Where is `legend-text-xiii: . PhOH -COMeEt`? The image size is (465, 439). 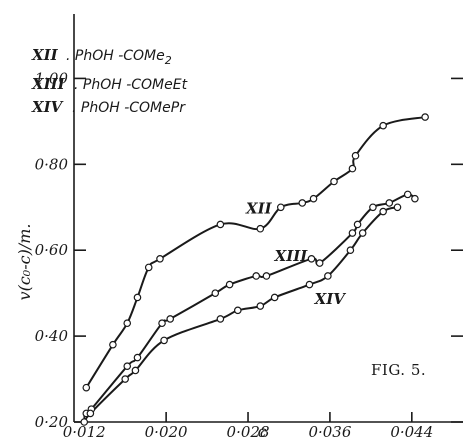 legend-text-xiii: . PhOH -COMeEt is located at coordinates (131, 85).